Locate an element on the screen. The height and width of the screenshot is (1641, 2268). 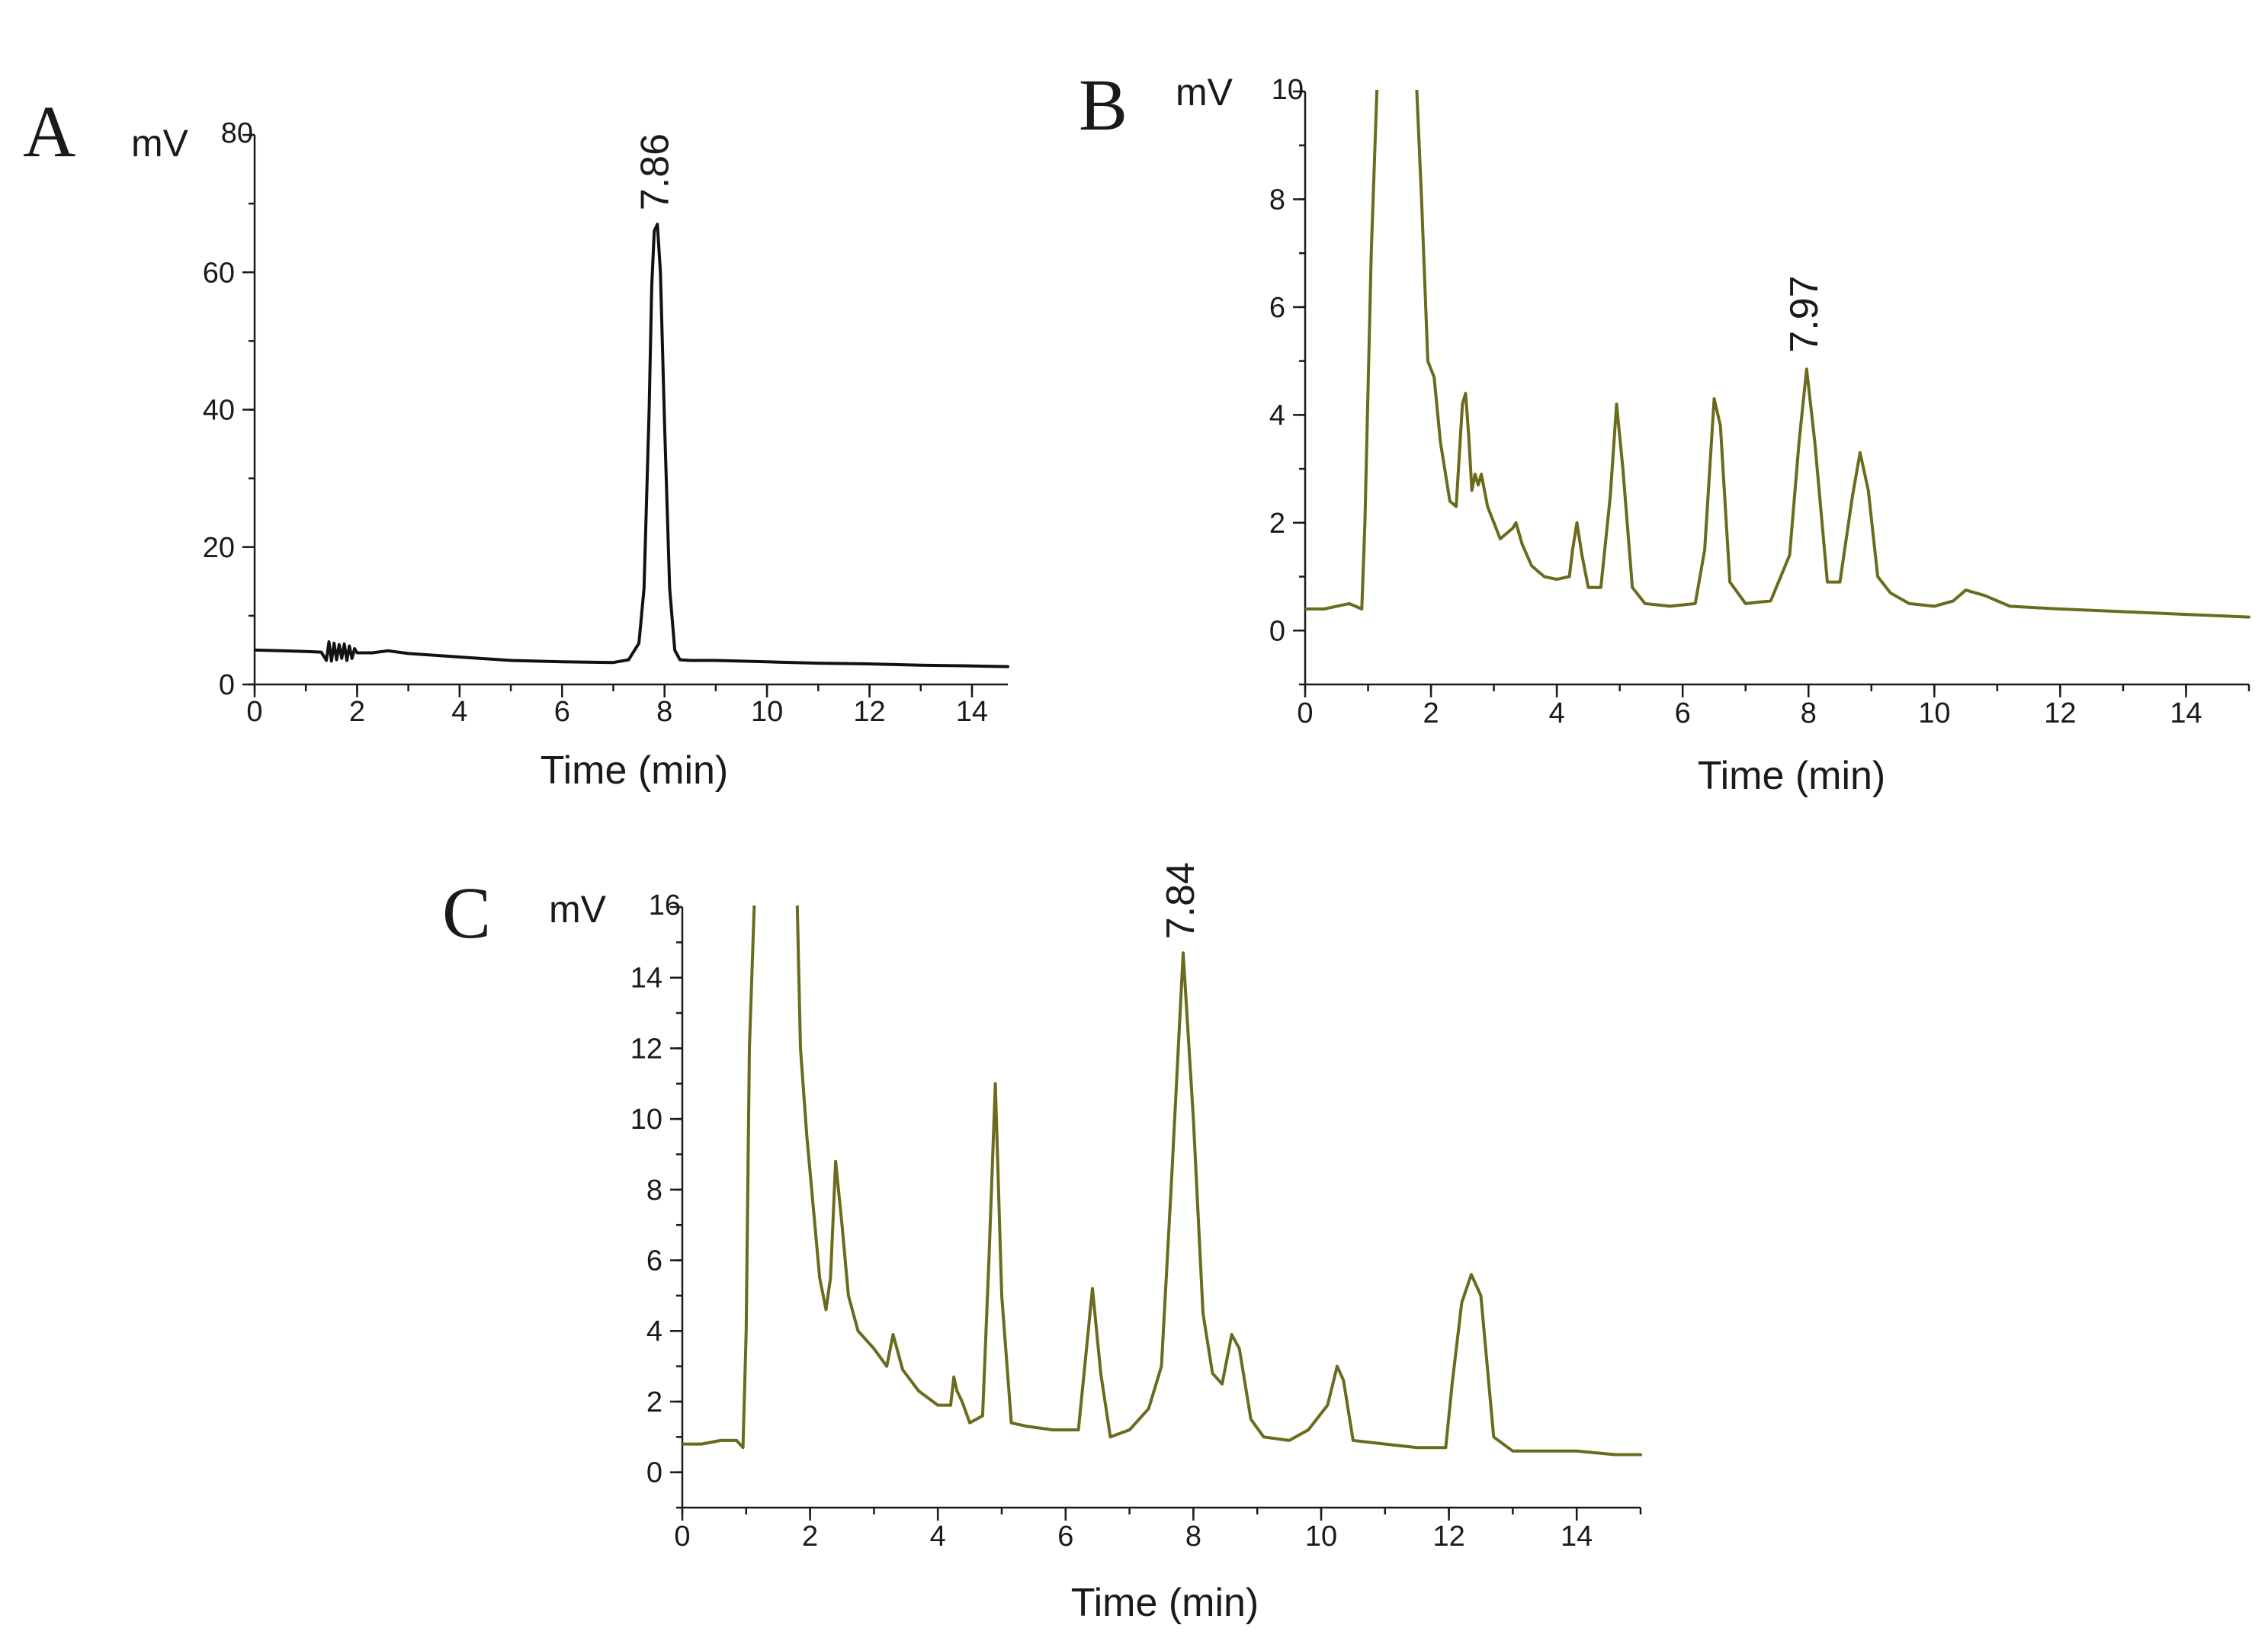
annotations-c: 7.84 is located at coordinates (1181, 900).